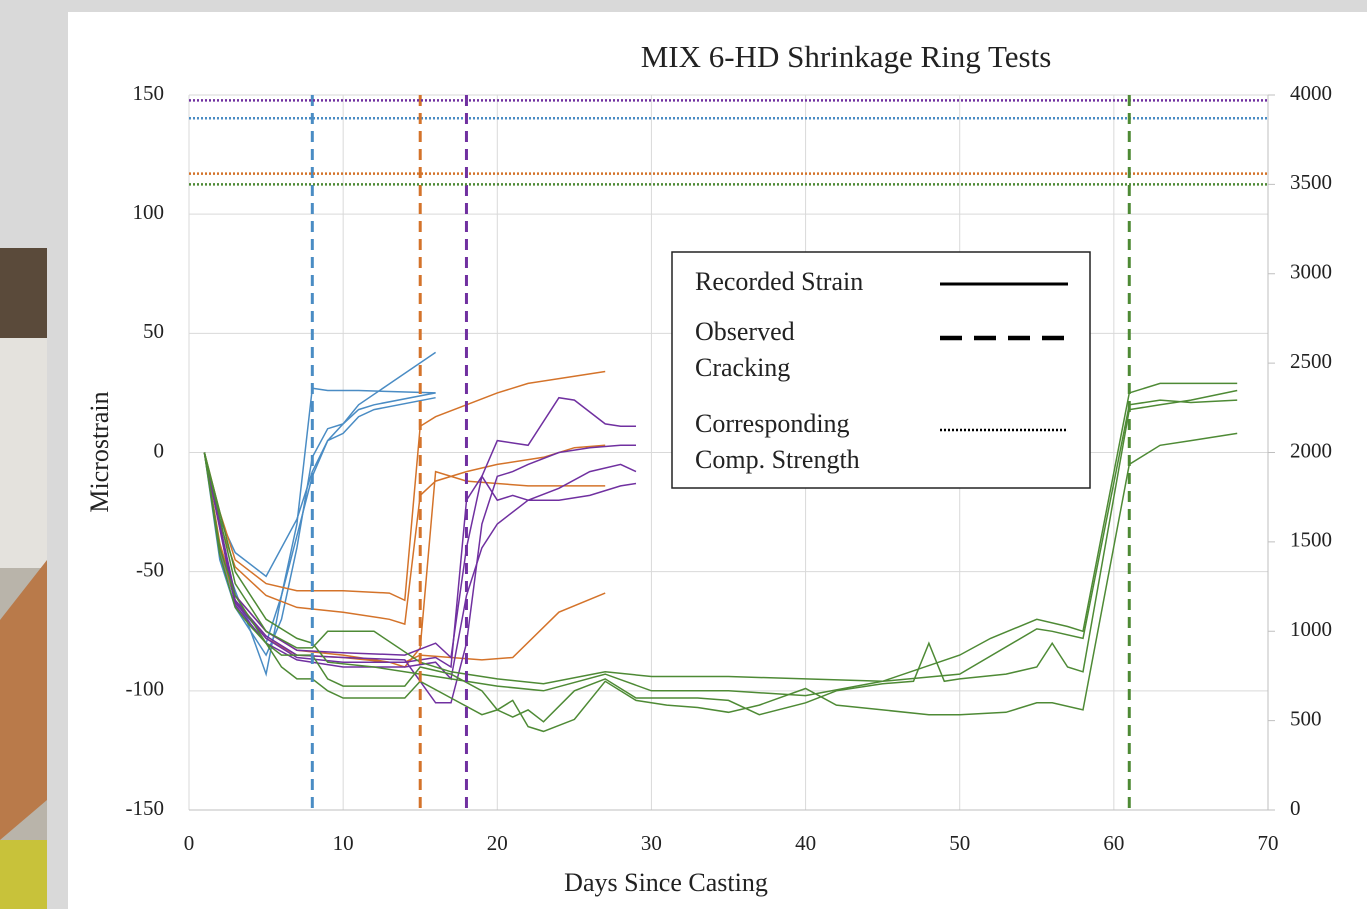  Describe the element at coordinates (149, 93) in the screenshot. I see `y-tick-label: 150` at that location.